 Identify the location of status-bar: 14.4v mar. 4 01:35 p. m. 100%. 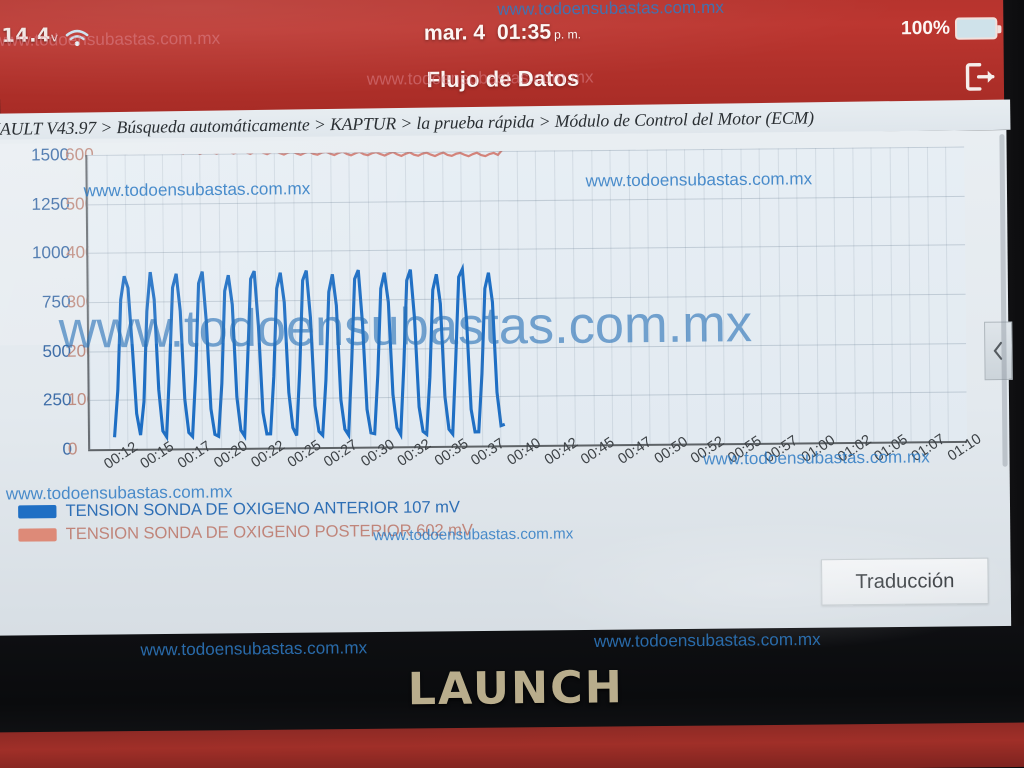
(506, 37).